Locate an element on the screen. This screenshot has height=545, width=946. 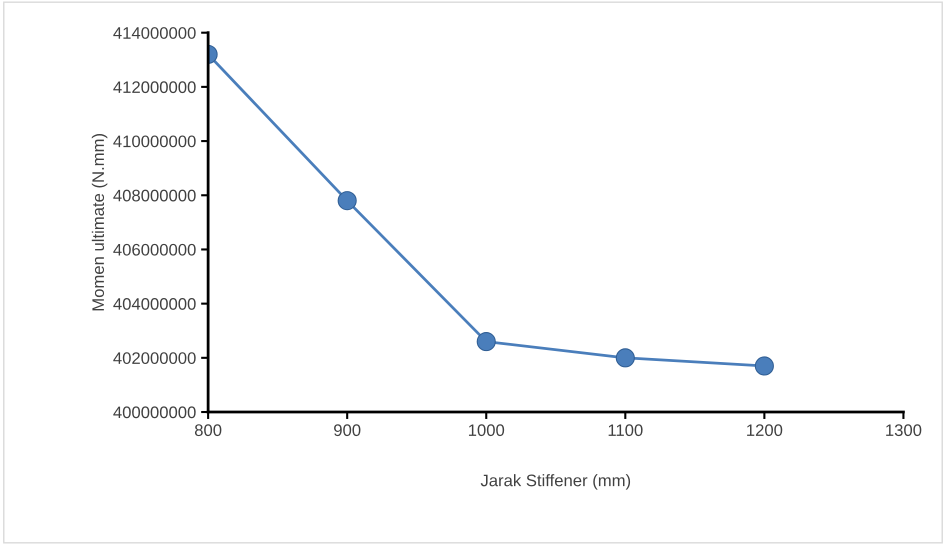
y-tick-label: 404000000 is located at coordinates (154, 304).